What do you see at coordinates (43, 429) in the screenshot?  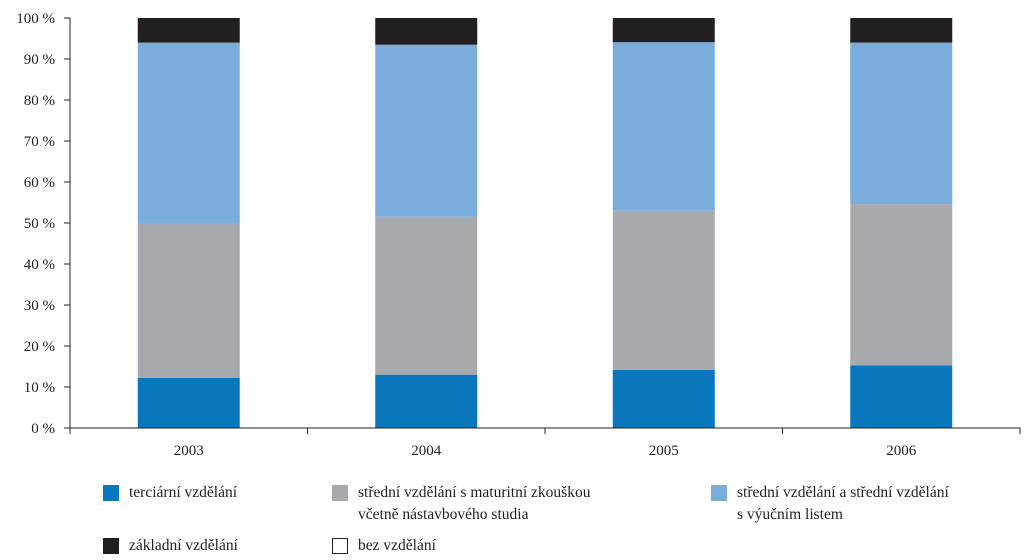 I see `y-tick-label: 0 %` at bounding box center [43, 429].